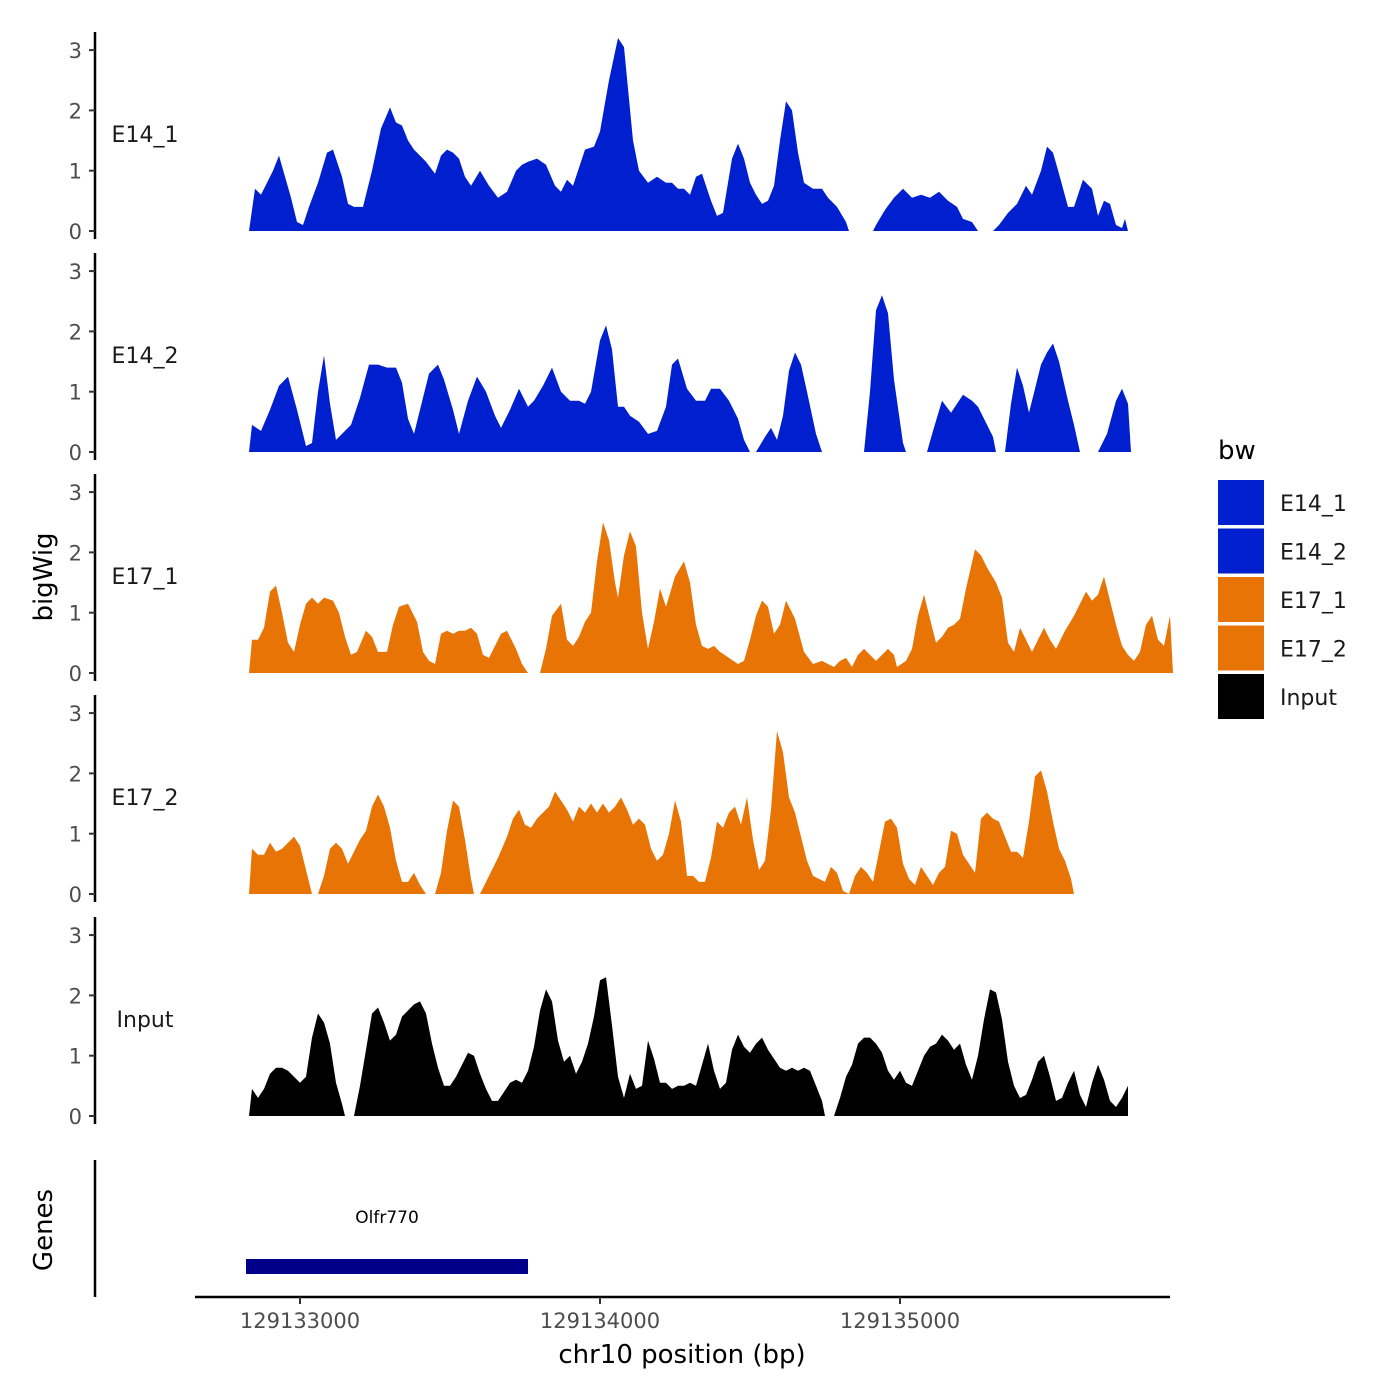 The height and width of the screenshot is (1400, 1400). Describe the element at coordinates (145, 1020) in the screenshot. I see `track-label: Input` at that location.